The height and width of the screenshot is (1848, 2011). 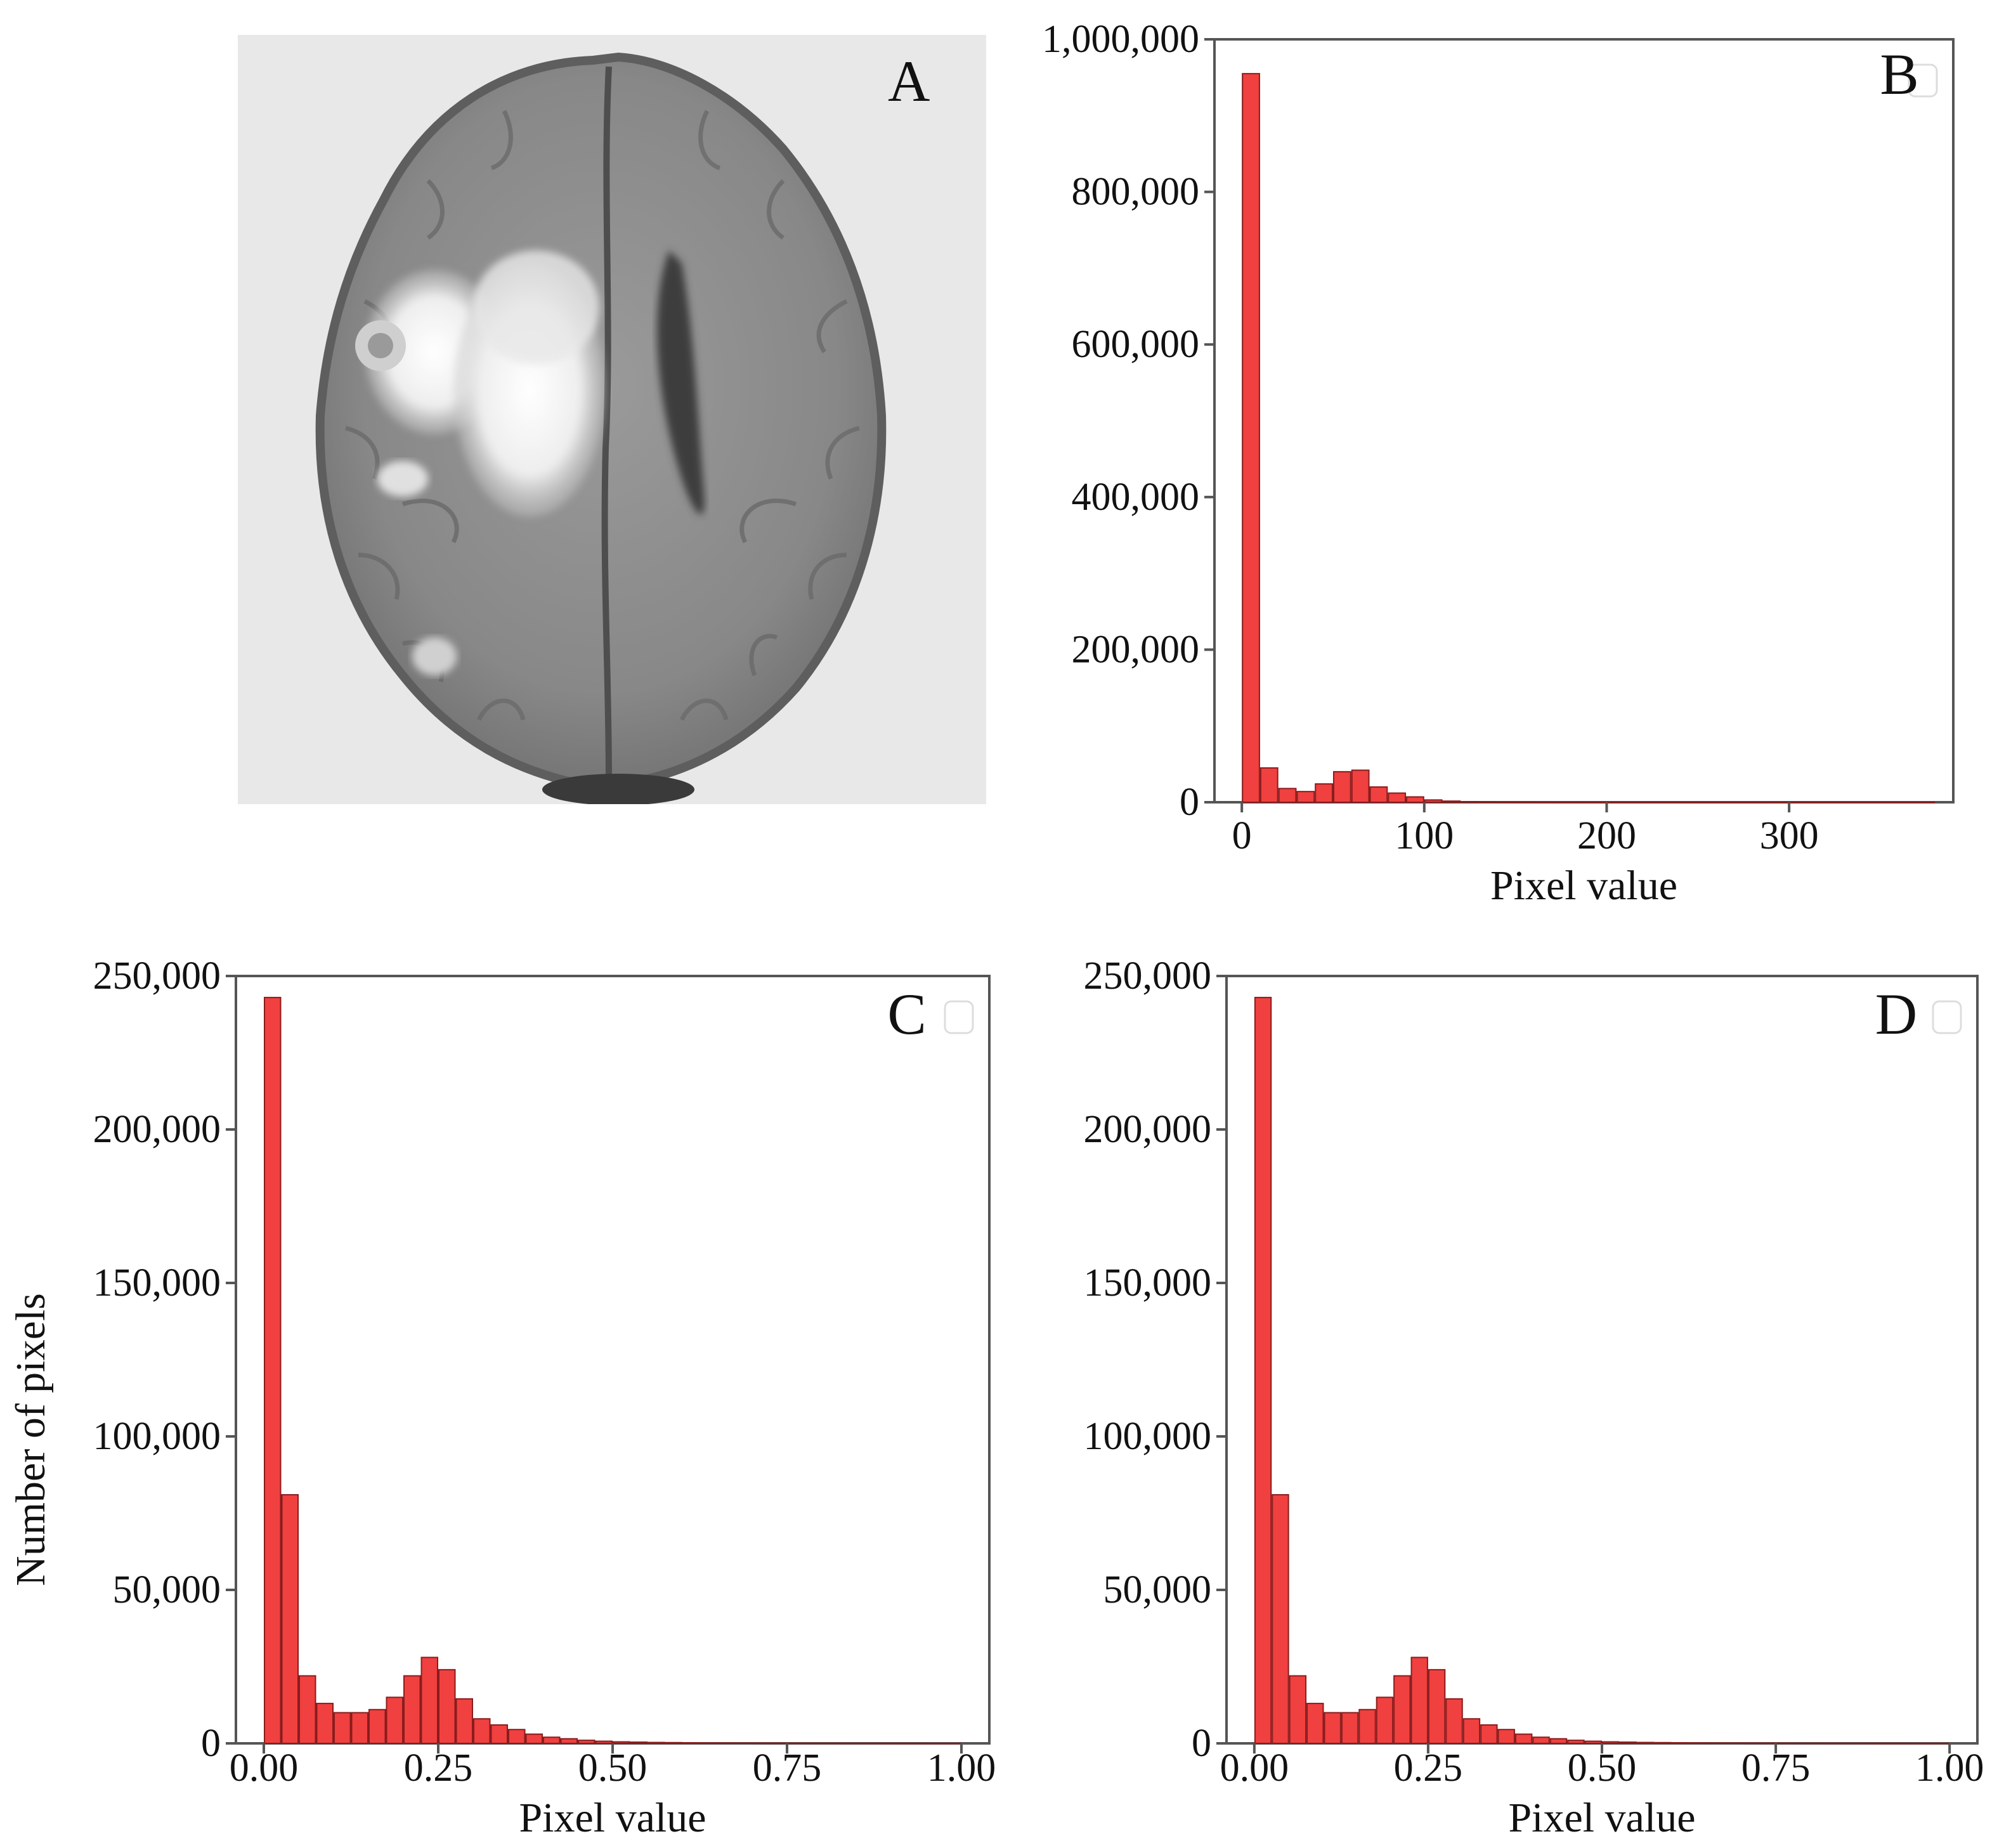 I want to click on x-tick-label: 0.75, so click(x=788, y=1769).